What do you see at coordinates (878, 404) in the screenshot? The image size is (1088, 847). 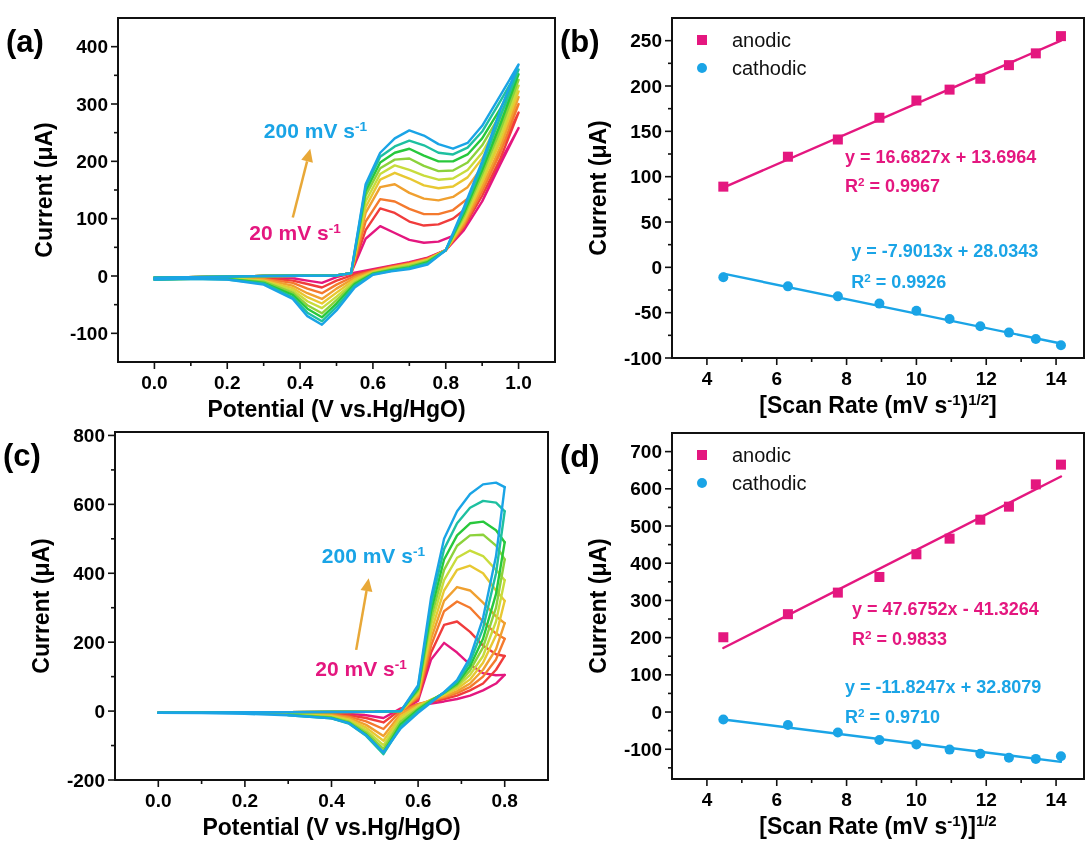 I see `x-axis-title: [Scan Rate (mV s$^{-1}$)$^{1/2}$]` at bounding box center [878, 404].